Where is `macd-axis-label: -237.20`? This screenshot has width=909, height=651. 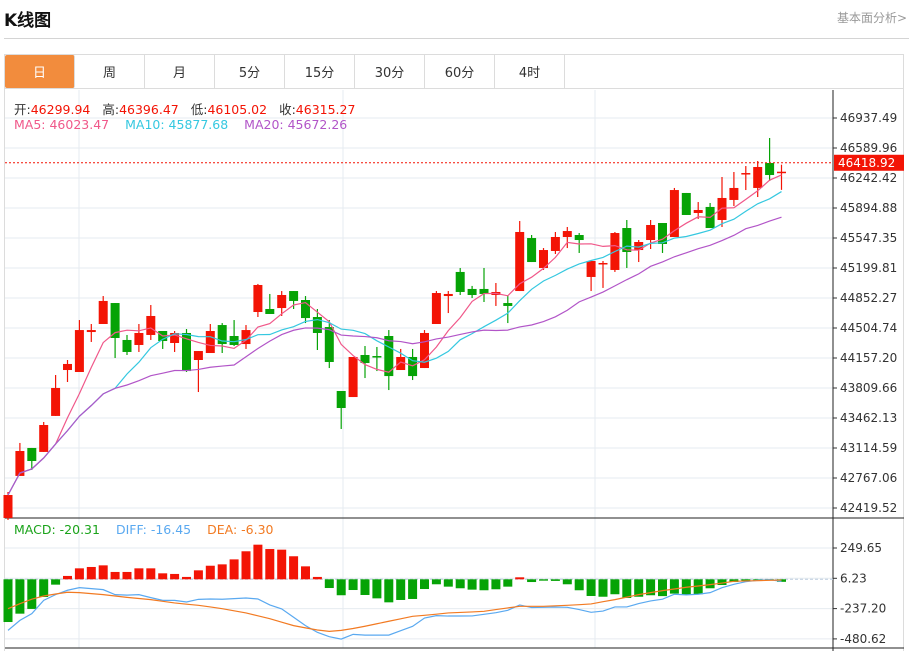 macd-axis-label: -237.20 is located at coordinates (863, 609).